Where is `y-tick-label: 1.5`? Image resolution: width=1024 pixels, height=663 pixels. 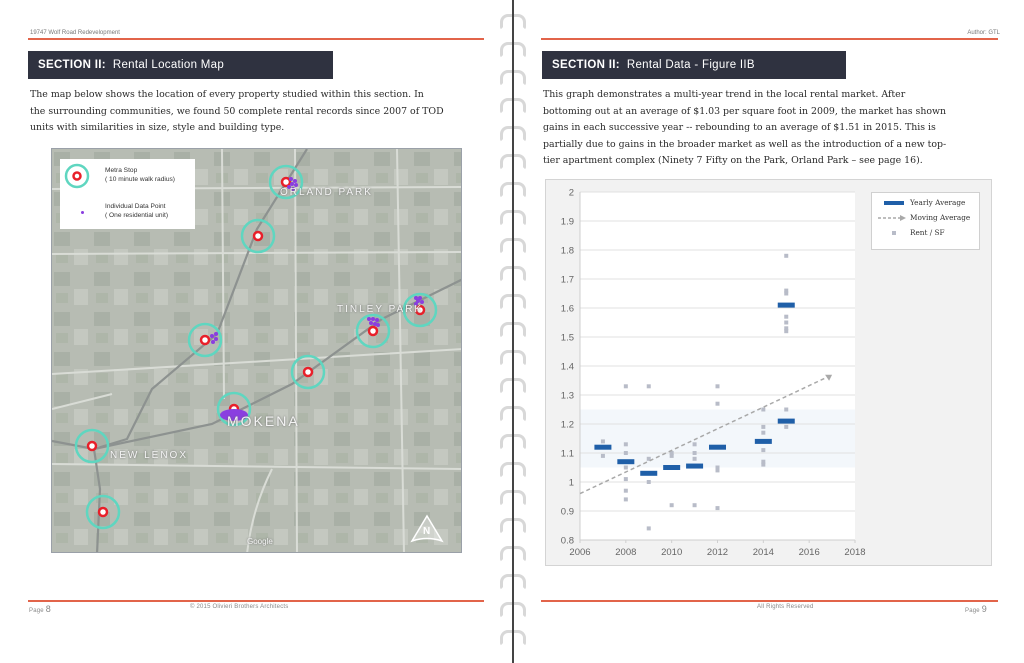 y-tick-label: 1.5 is located at coordinates (567, 338).